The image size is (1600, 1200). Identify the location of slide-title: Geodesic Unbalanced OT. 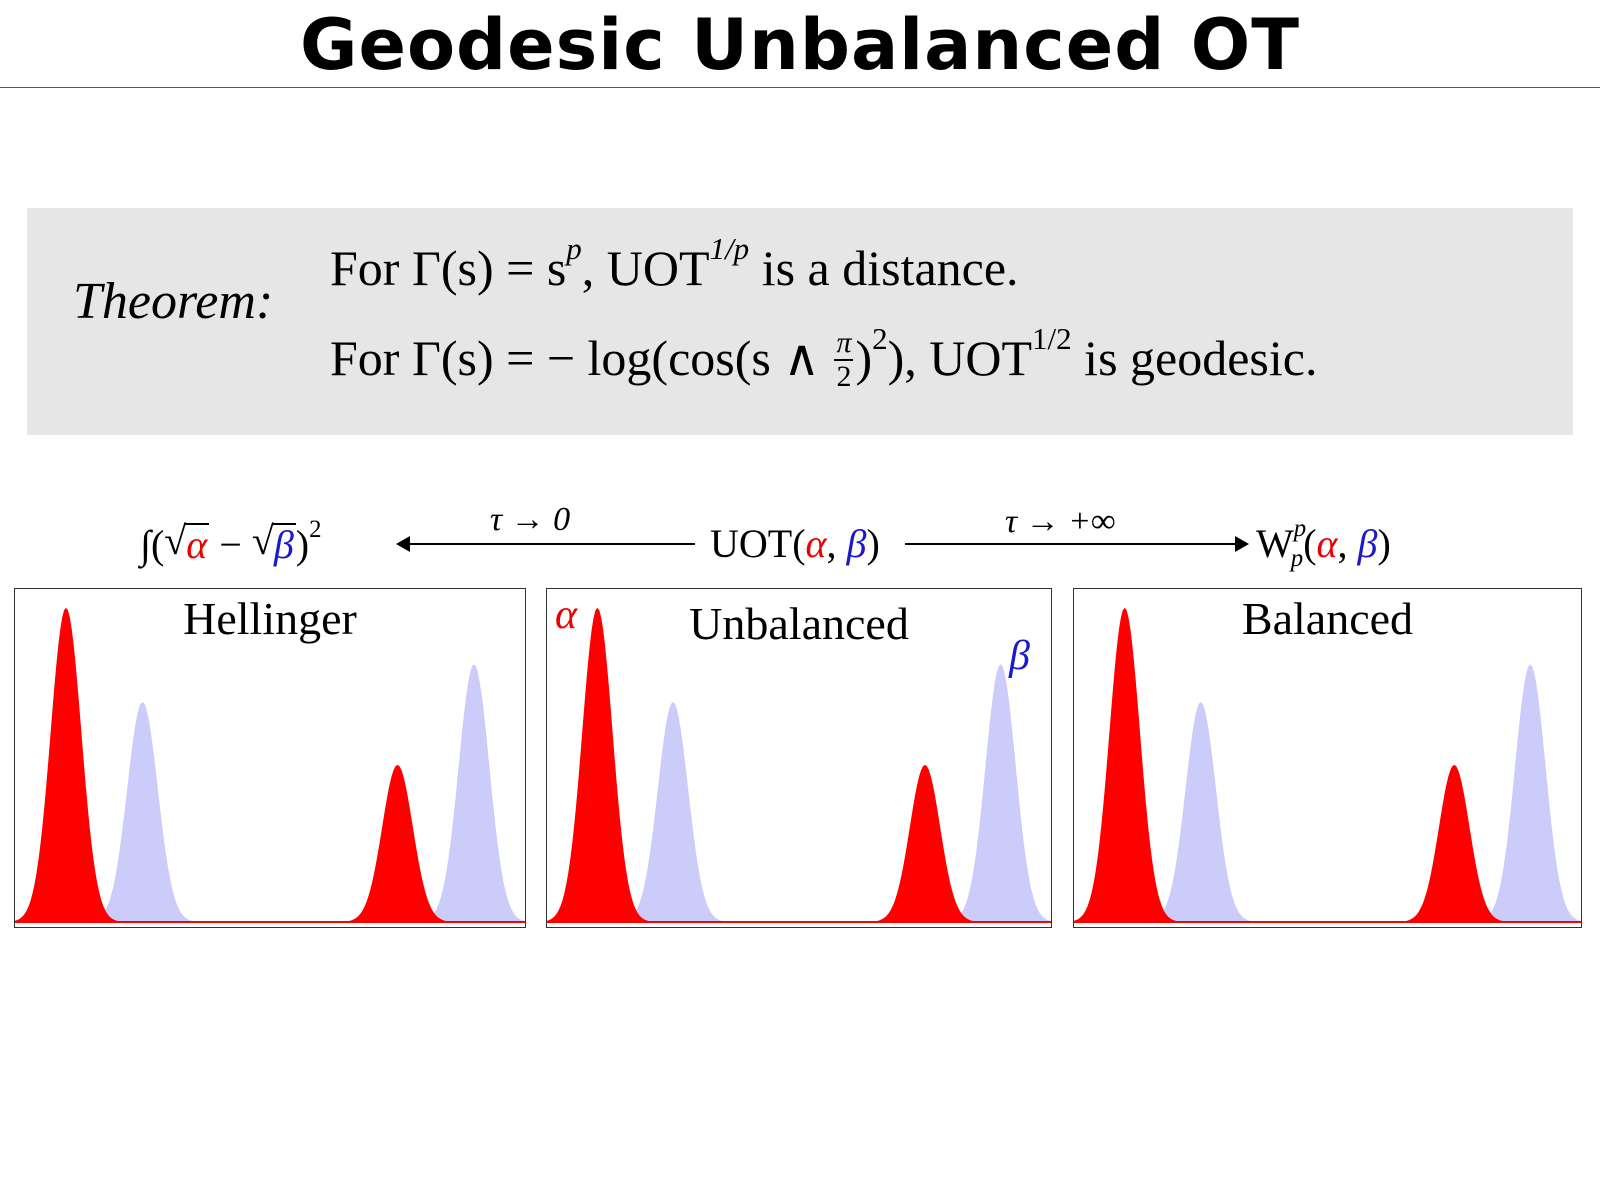
(800, 45).